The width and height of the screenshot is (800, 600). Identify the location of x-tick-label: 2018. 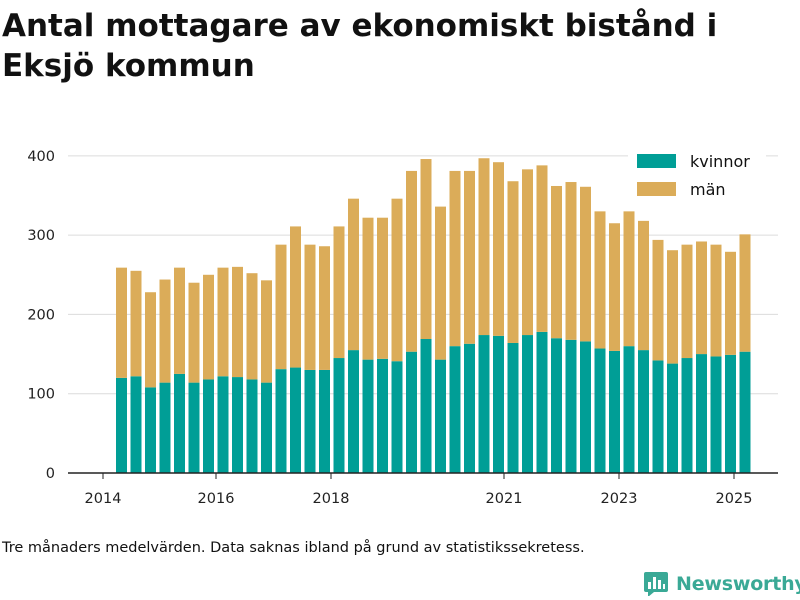
(331, 499).